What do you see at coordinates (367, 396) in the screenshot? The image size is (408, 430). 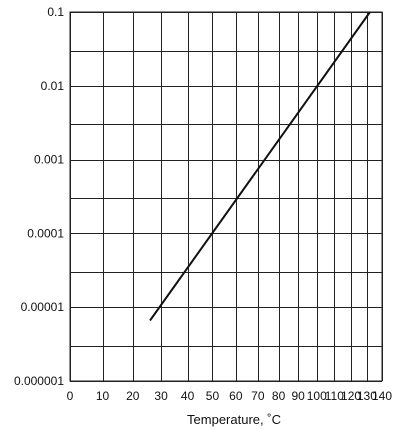 I see `x-tick-label: 130` at bounding box center [367, 396].